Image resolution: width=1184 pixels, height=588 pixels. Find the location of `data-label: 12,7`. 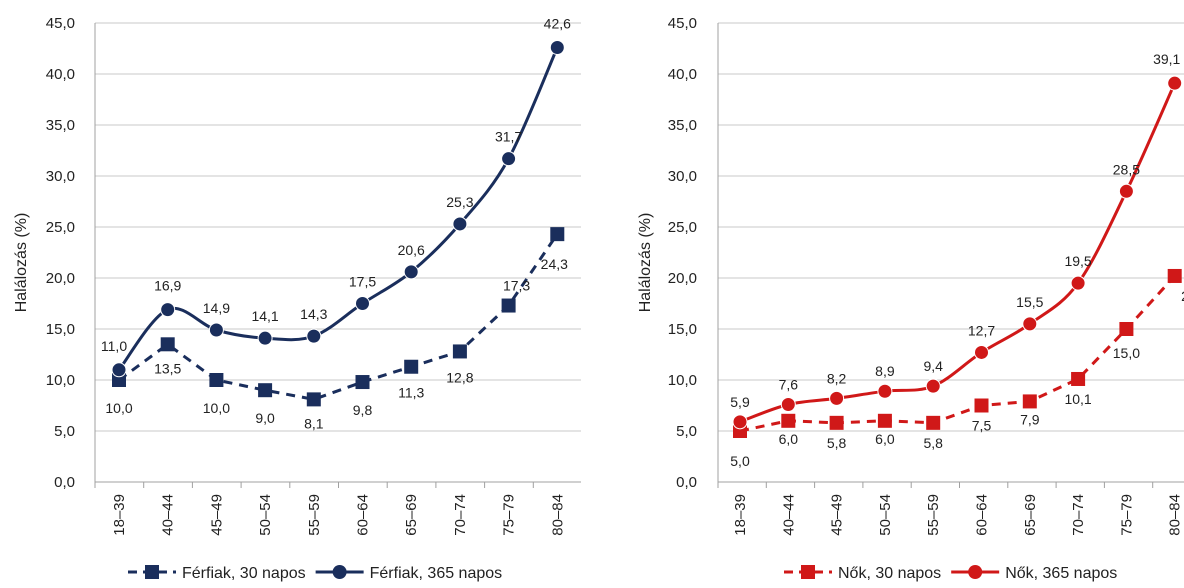

data-label: 12,7 is located at coordinates (981, 330).